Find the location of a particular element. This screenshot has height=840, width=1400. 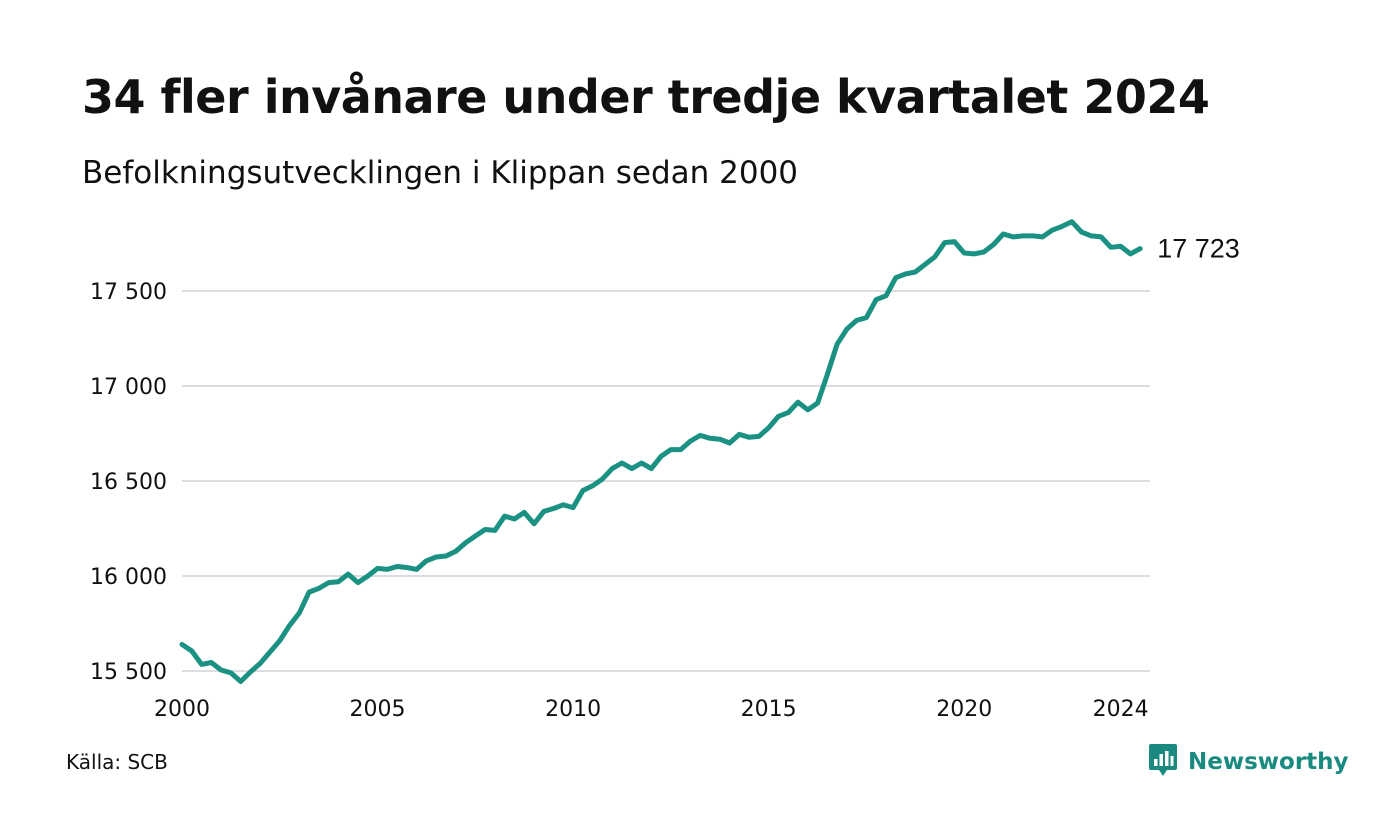

x-tick-label: 2005 is located at coordinates (378, 709).